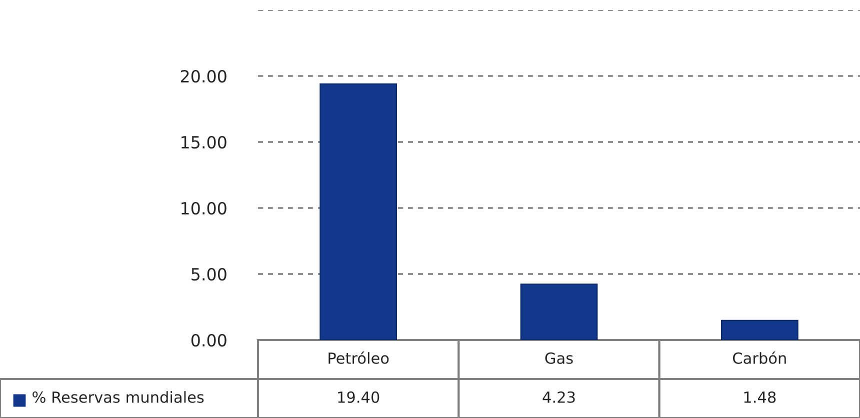 This screenshot has width=860, height=418. What do you see at coordinates (759, 330) in the screenshot?
I see `bar` at bounding box center [759, 330].